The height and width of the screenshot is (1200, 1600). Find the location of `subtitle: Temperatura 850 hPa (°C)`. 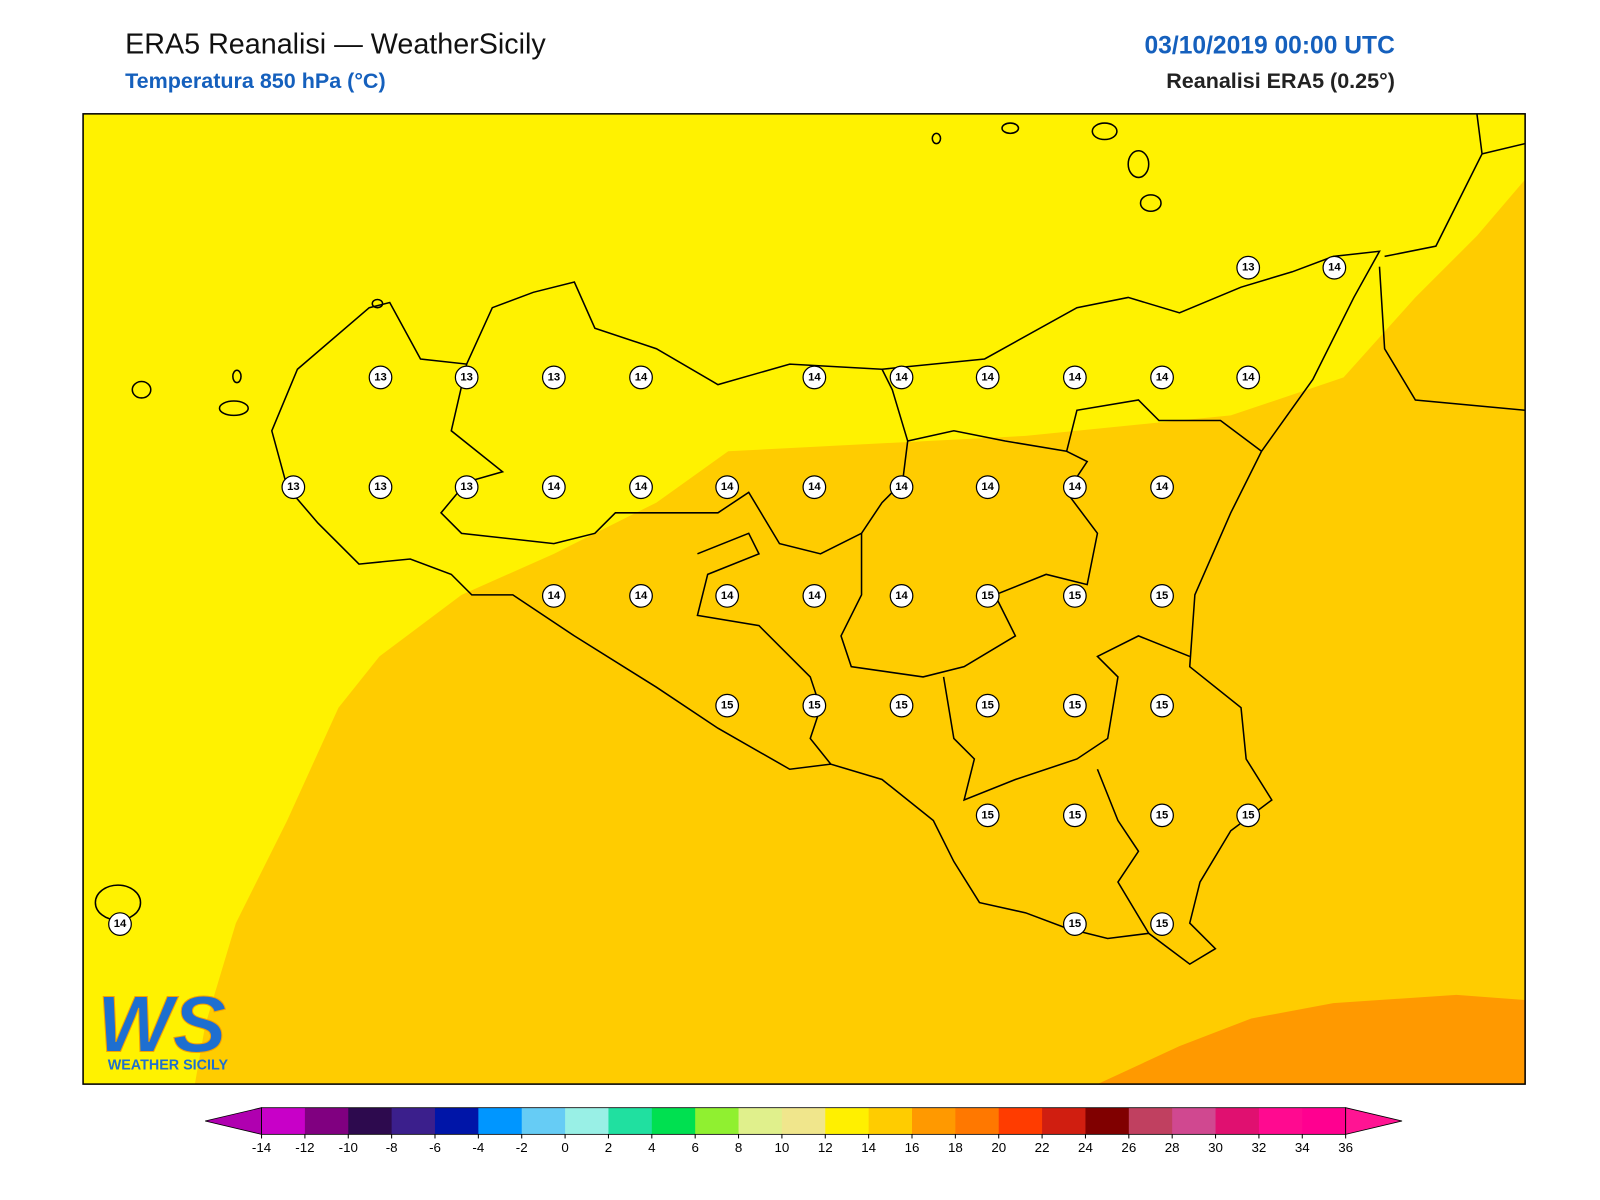

subtitle: Temperatura 850 hPa (°C) is located at coordinates (255, 81).